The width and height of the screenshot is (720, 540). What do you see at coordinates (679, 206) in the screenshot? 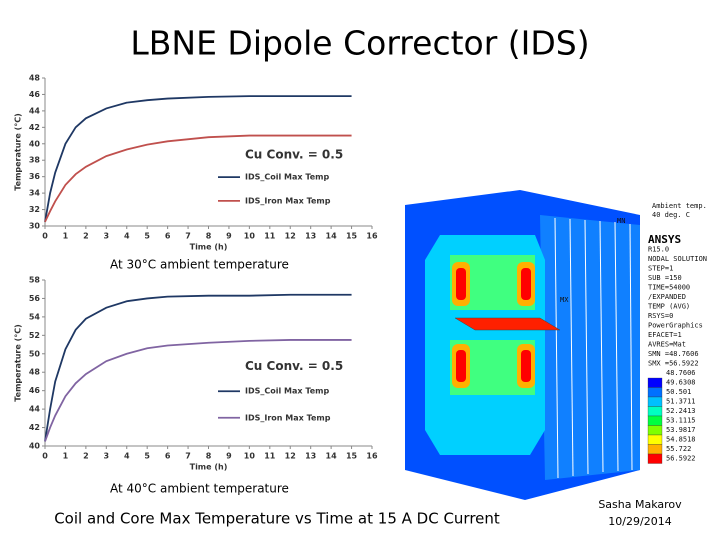
I see `ambient-label: Ambient temp.` at bounding box center [679, 206].